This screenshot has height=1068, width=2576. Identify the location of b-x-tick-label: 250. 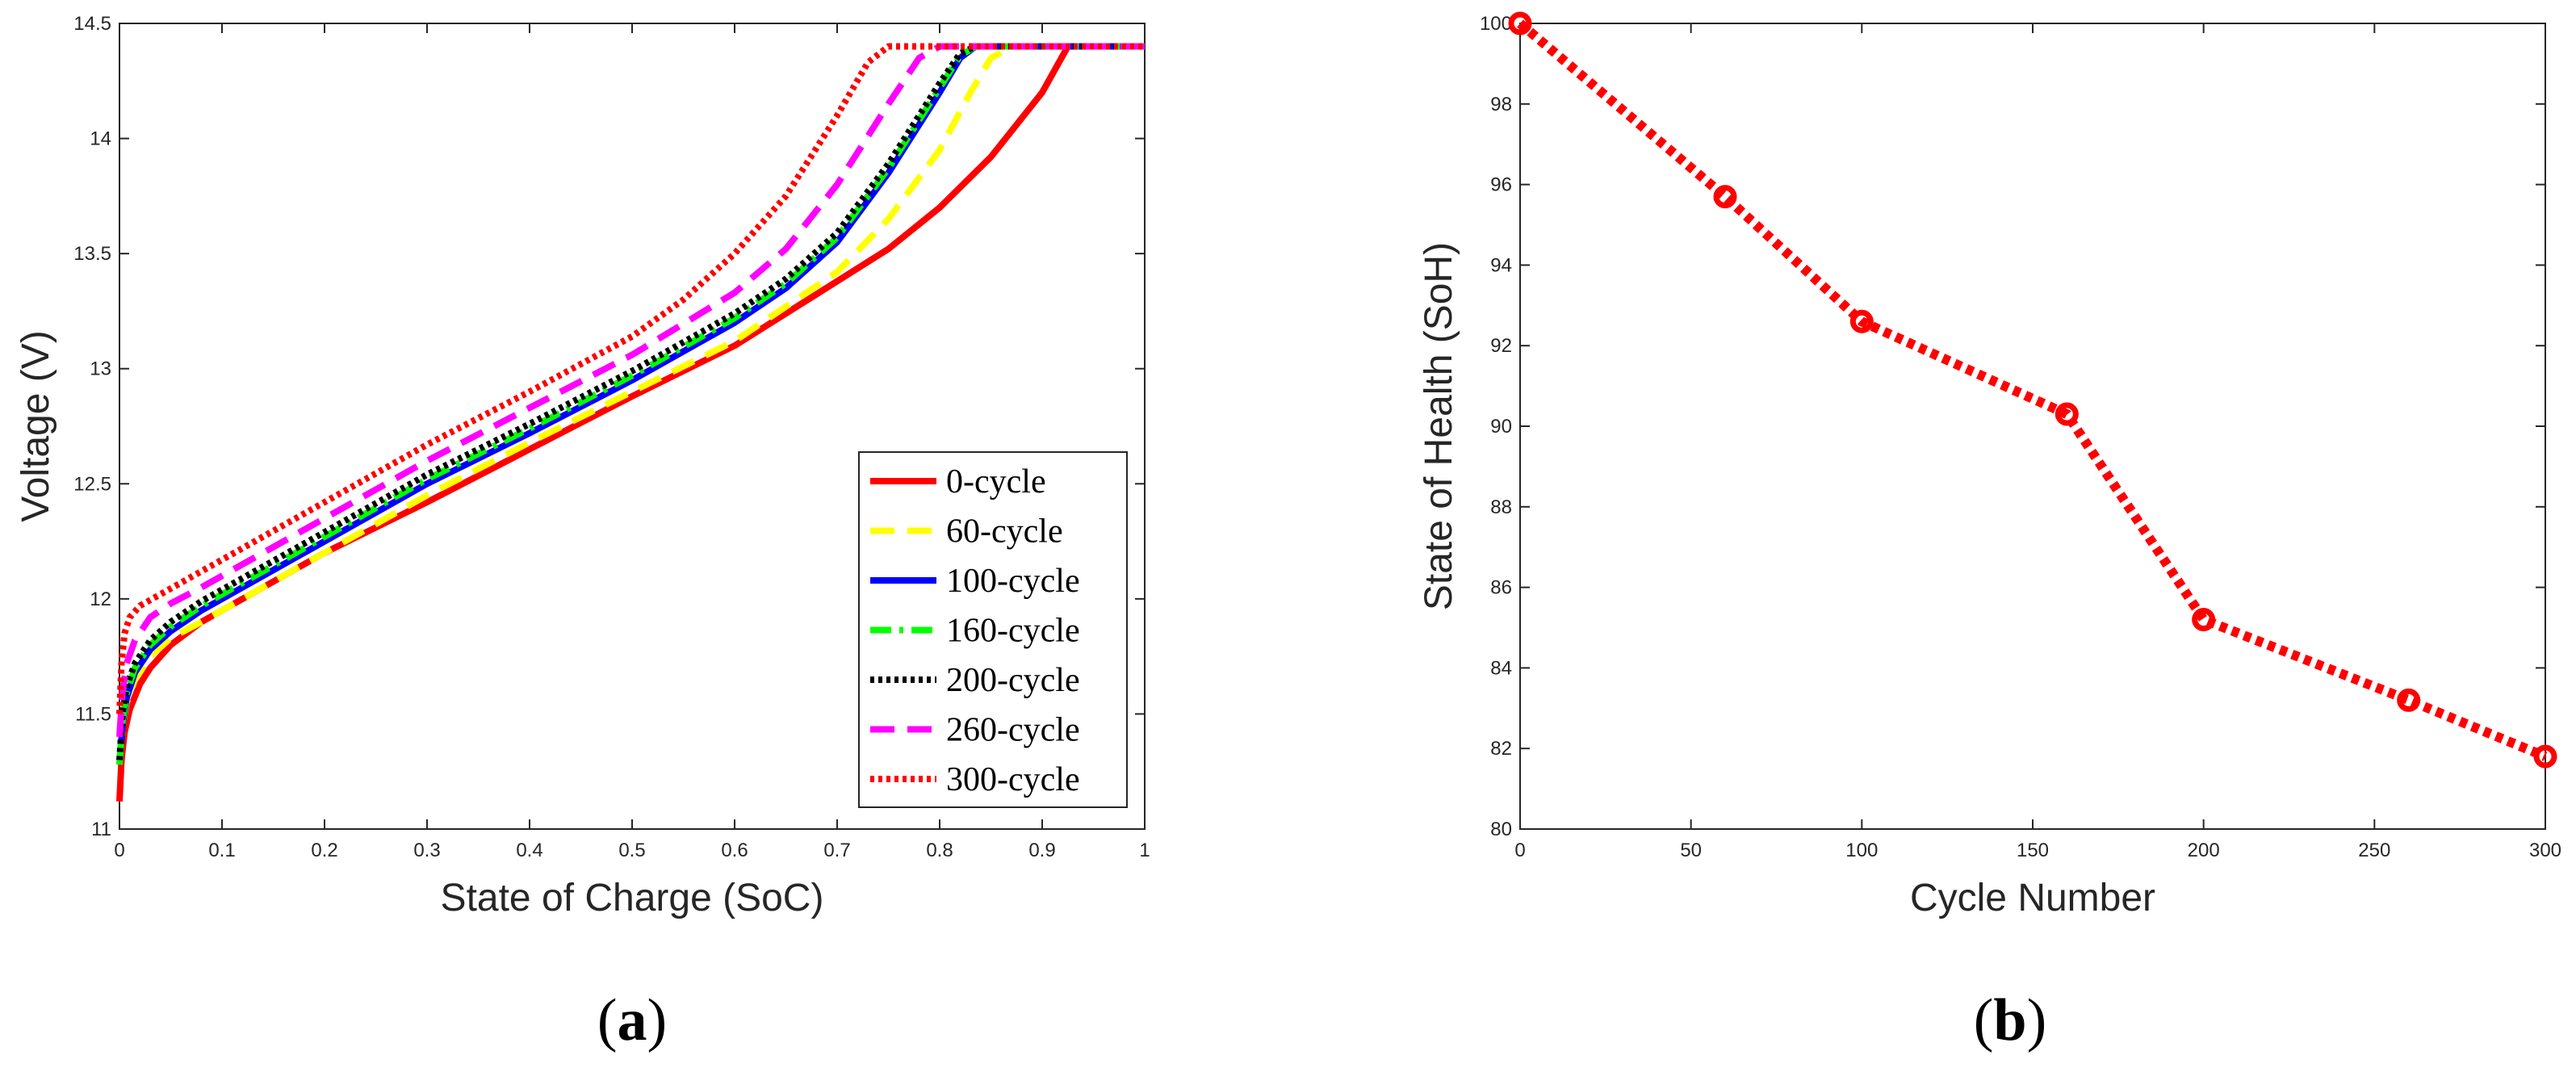
(2374, 850).